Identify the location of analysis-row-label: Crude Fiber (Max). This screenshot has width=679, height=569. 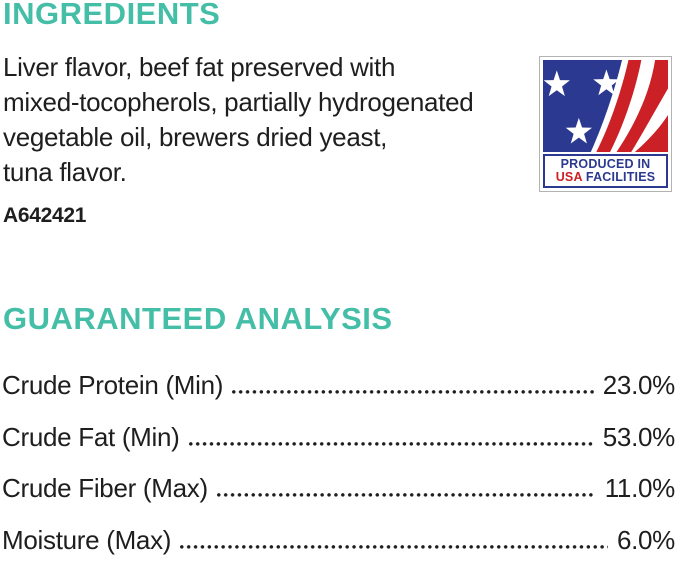
(105, 488).